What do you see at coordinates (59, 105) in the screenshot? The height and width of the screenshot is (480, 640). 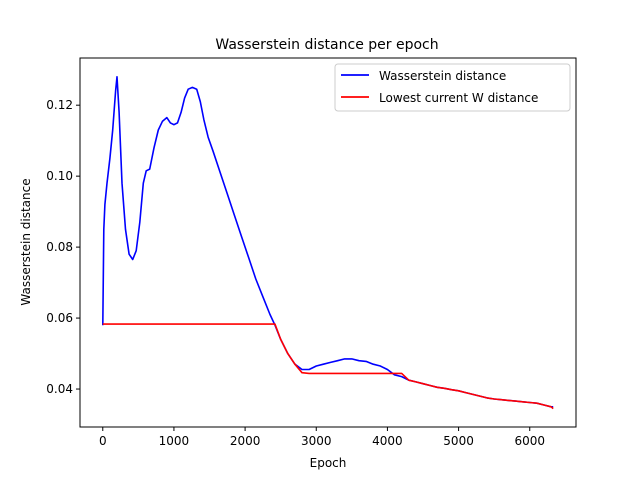 I see `y-tick-label: 0.12` at bounding box center [59, 105].